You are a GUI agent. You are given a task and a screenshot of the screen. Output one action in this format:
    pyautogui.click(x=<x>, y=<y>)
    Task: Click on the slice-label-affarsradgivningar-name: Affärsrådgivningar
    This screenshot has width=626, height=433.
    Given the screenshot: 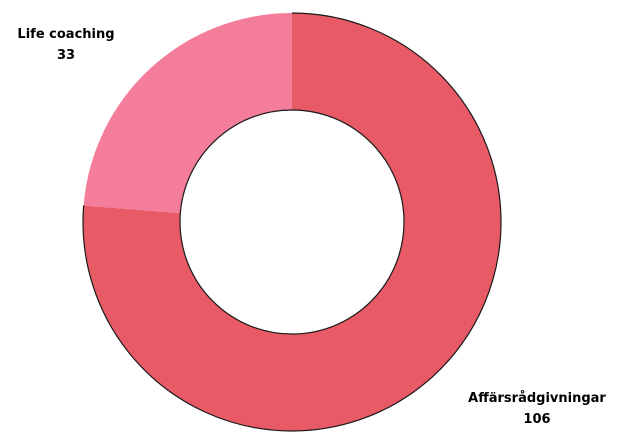 What is the action you would take?
    pyautogui.click(x=537, y=398)
    